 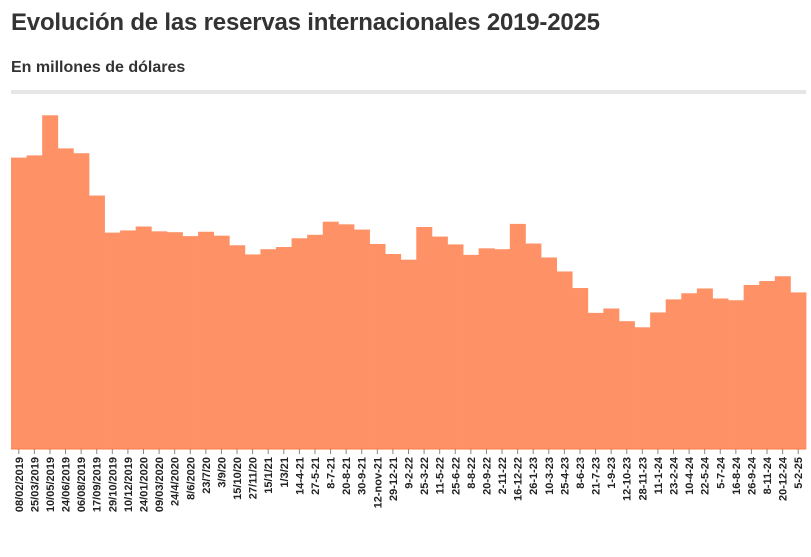 What do you see at coordinates (628, 479) in the screenshot?
I see `x-tick-label-39: 12-10-23` at bounding box center [628, 479].